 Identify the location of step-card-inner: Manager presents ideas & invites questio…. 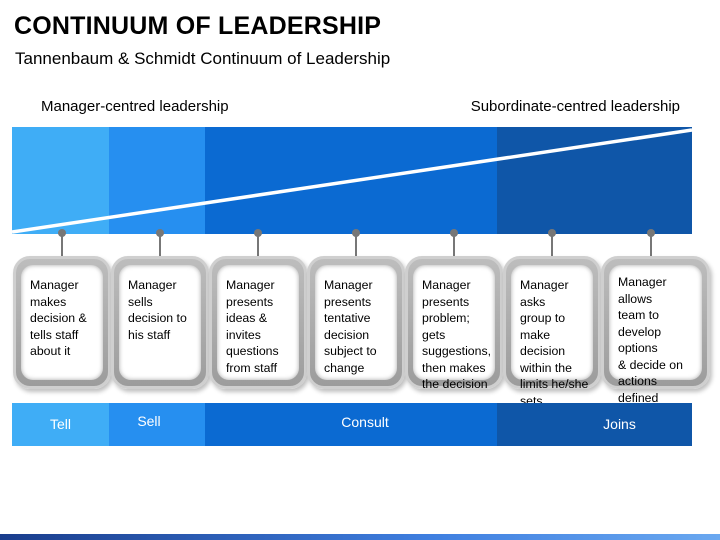
(258, 322).